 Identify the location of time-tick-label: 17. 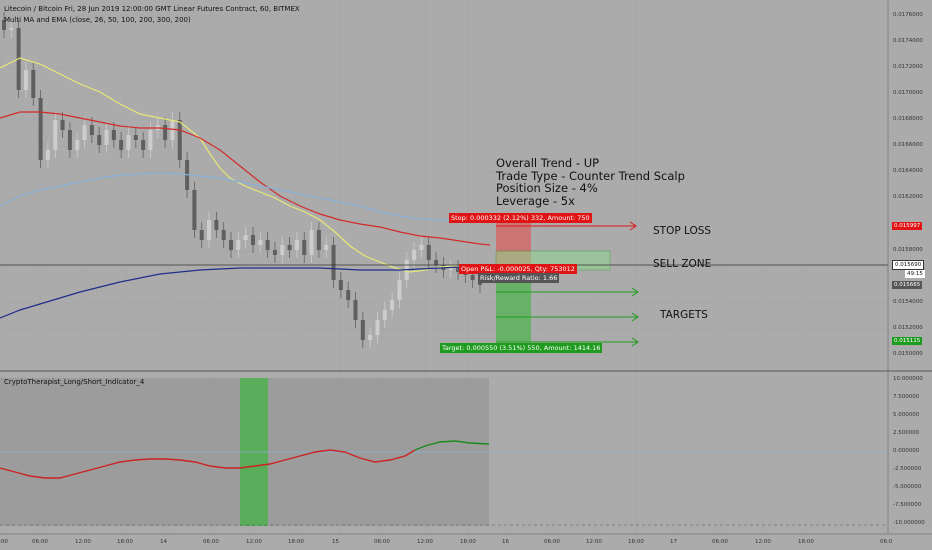
(673, 542).